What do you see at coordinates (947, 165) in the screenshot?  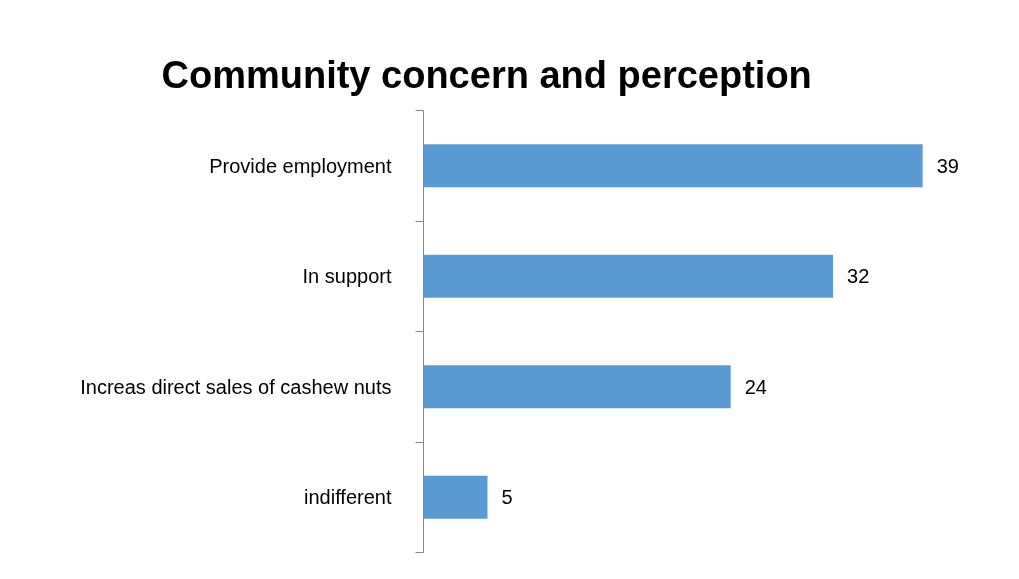 I see `data-label: 39` at bounding box center [947, 165].